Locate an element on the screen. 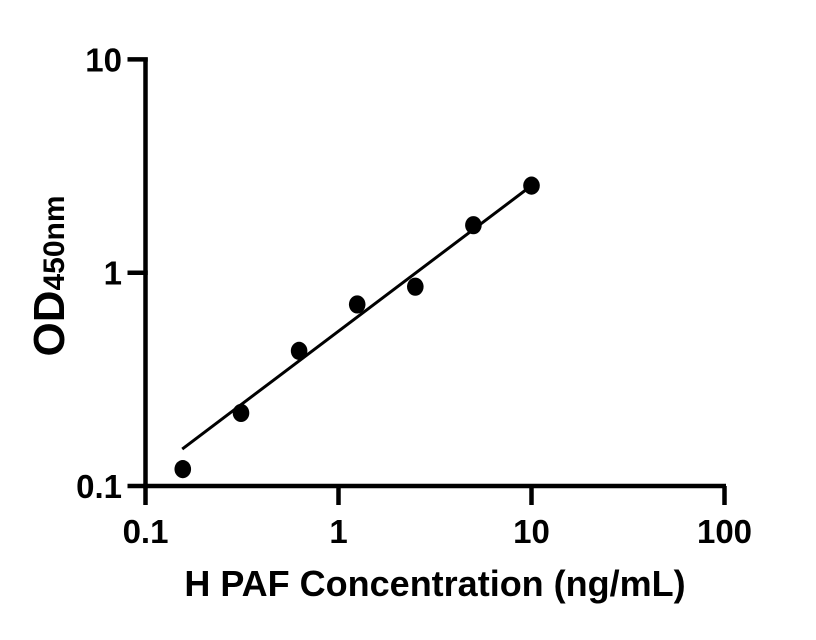 The width and height of the screenshot is (816, 640). x-tick-label: 10 is located at coordinates (531, 531).